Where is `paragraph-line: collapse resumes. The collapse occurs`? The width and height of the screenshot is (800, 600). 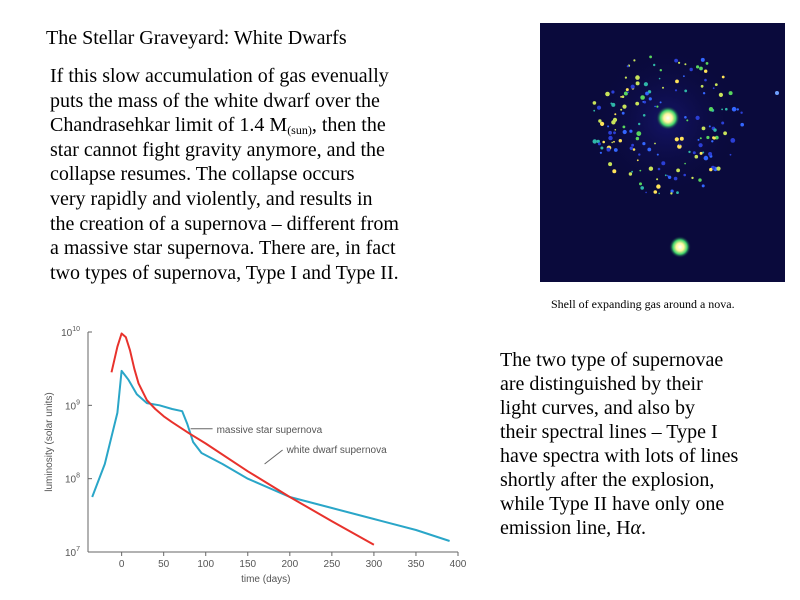 paragraph-line: collapse resumes. The collapse occurs is located at coordinates (202, 174).